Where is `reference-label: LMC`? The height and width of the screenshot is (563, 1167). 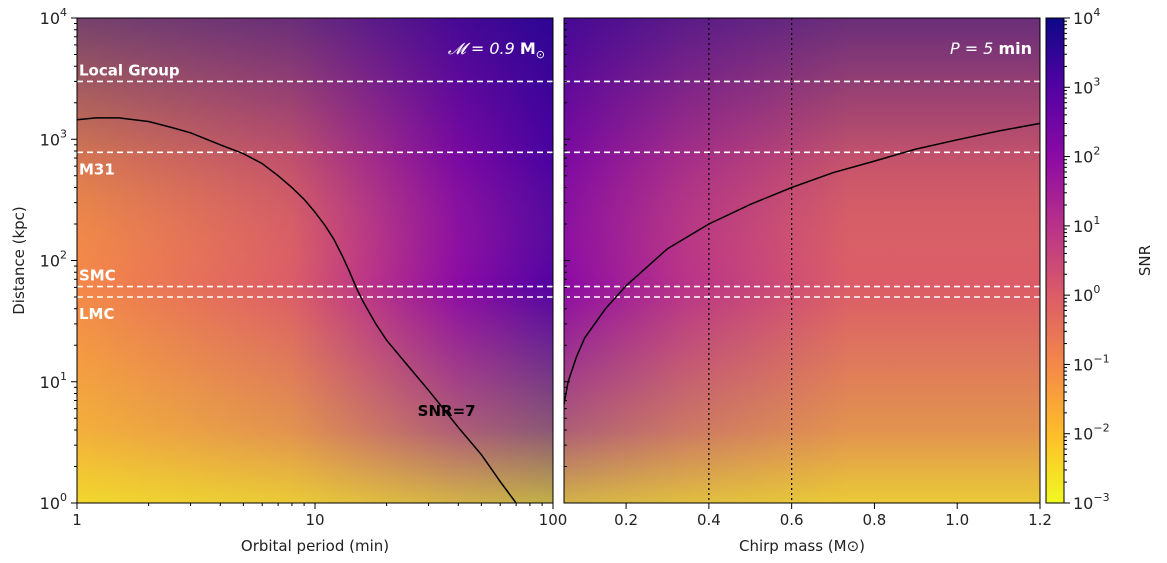
reference-label: LMC is located at coordinates (97, 314).